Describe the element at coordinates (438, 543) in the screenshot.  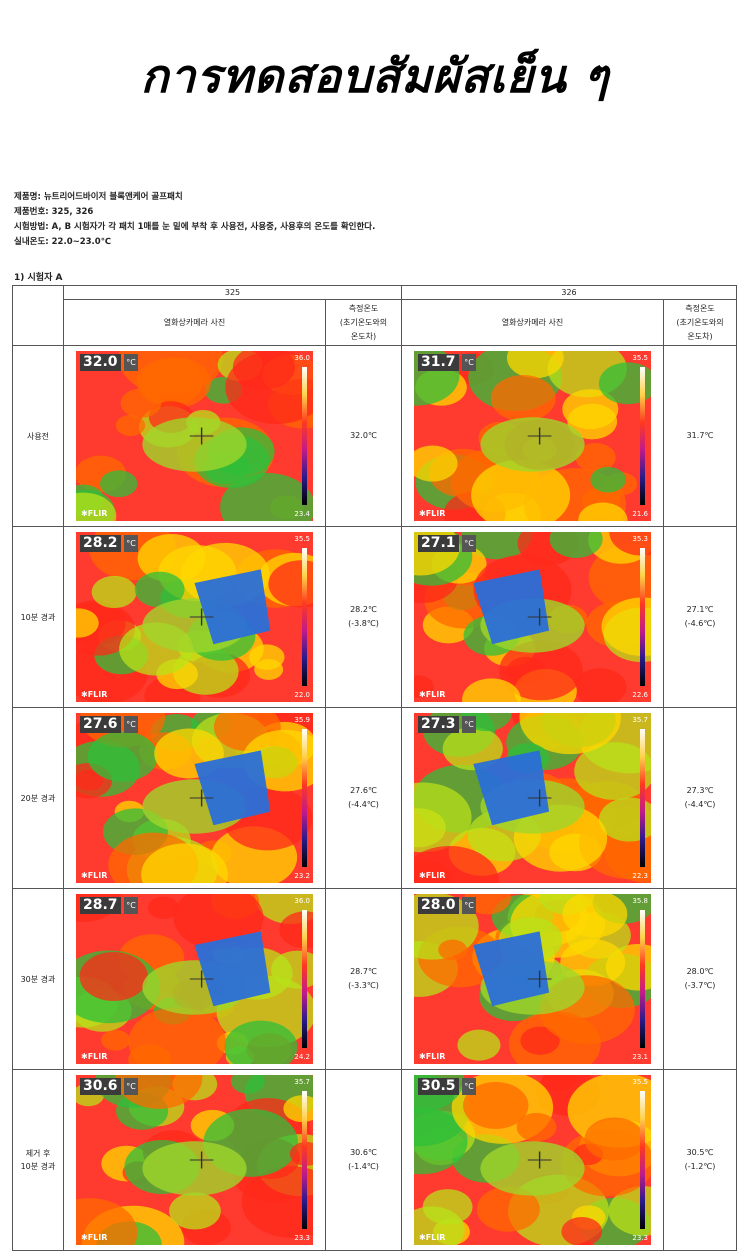
I see `spot-temperature: 27.1` at that location.